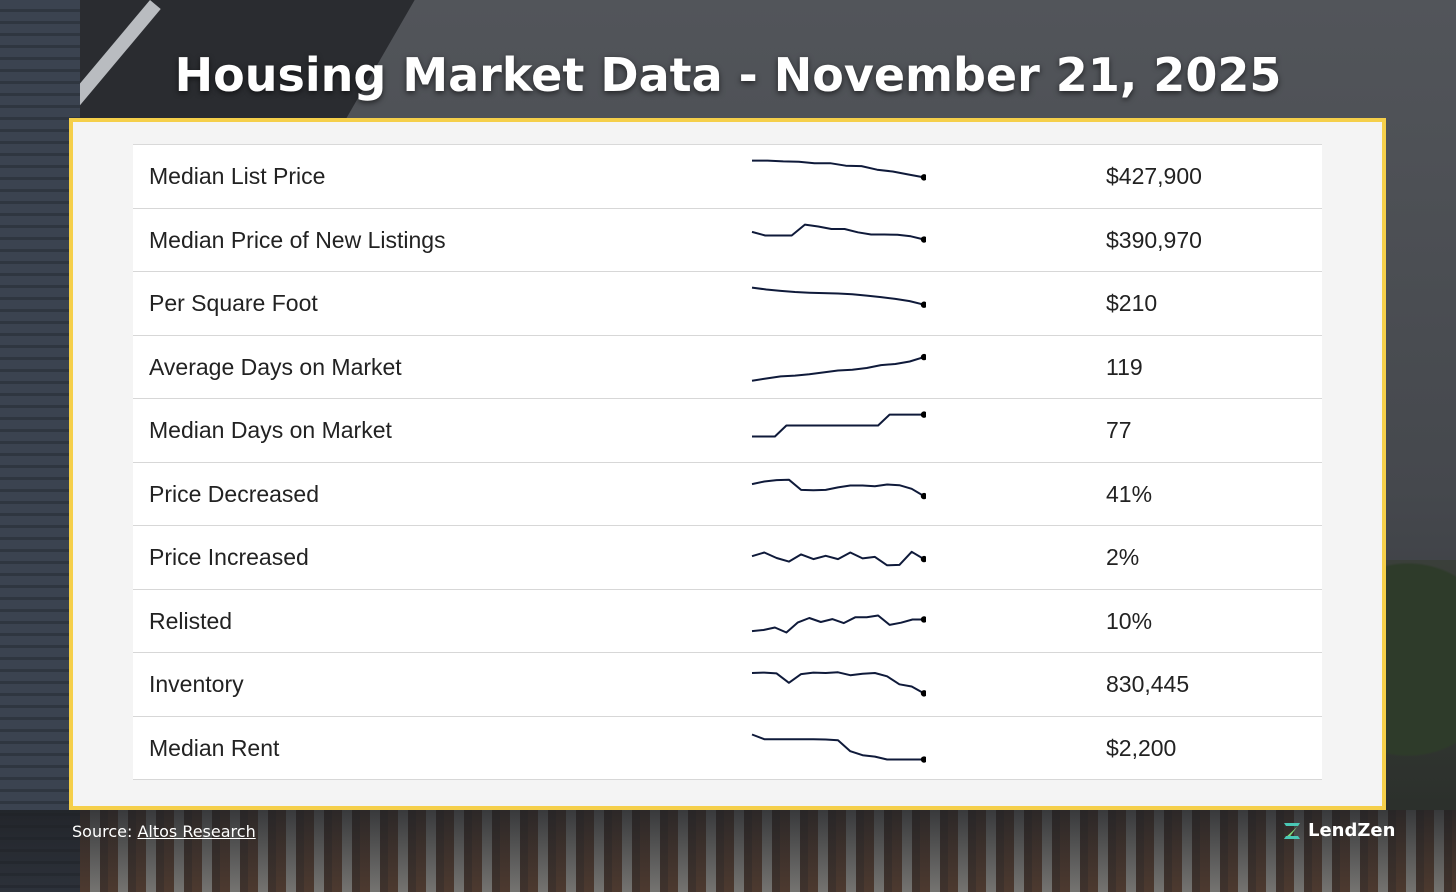 The height and width of the screenshot is (892, 1456). Describe the element at coordinates (727, 685) in the screenshot. I see `table-row: Inventory 830,445` at that location.